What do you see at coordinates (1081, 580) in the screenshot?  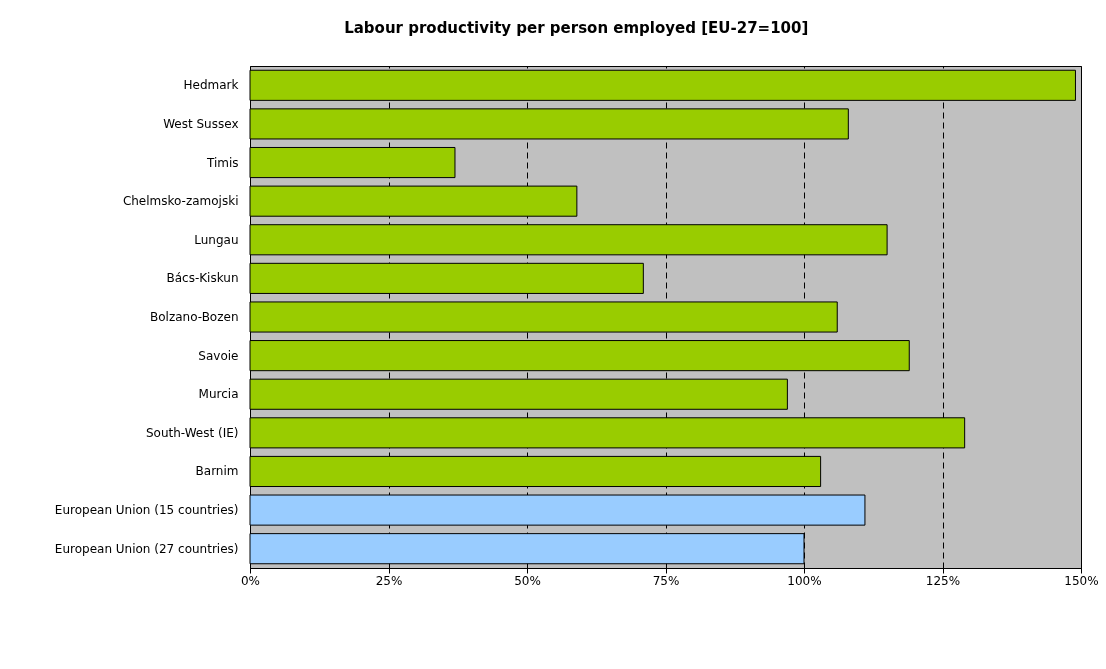 I see `x-tick-label: 150%` at bounding box center [1081, 580].